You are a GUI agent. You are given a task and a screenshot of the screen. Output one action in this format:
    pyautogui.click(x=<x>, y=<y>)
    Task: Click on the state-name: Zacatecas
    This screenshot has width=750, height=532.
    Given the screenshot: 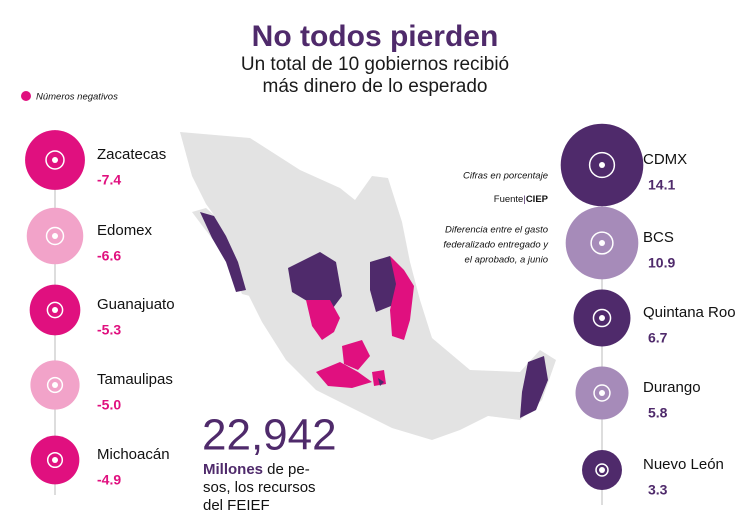 What is the action you would take?
    pyautogui.click(x=131, y=154)
    